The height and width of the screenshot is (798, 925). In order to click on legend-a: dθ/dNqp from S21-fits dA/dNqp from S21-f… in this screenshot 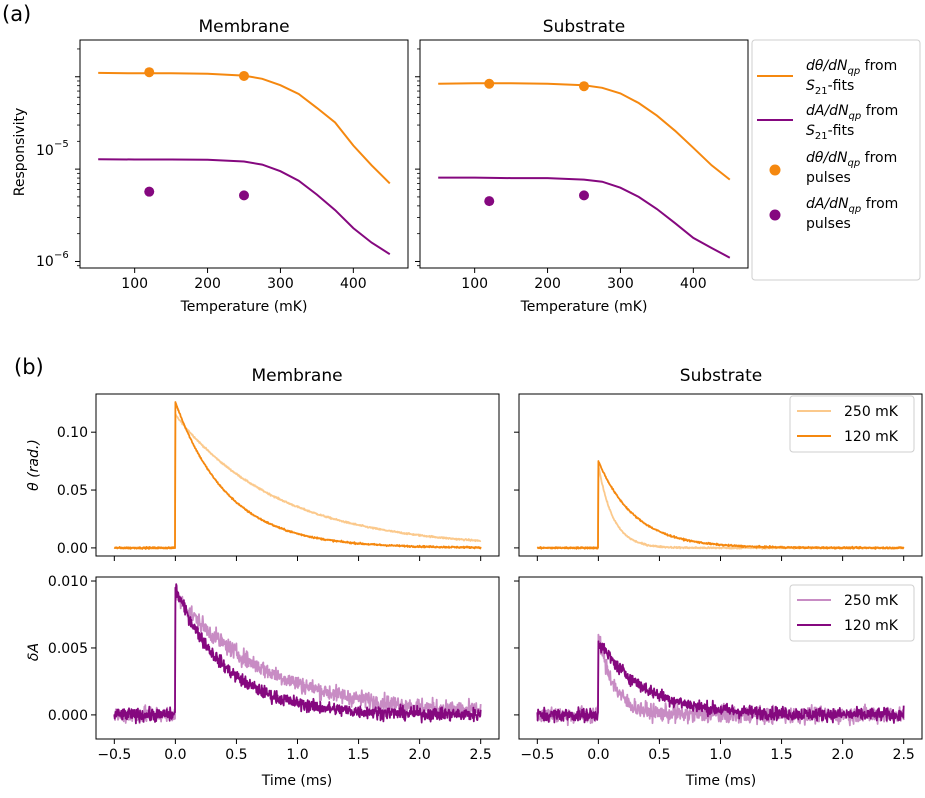, I will do `click(836, 160)`.